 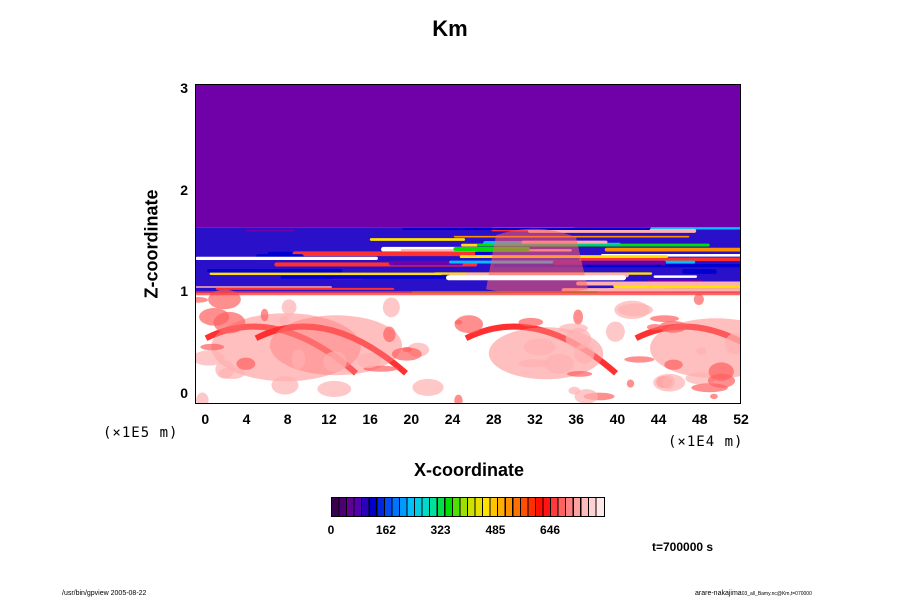 I want to click on x-tick-label: 4, so click(x=246, y=419).